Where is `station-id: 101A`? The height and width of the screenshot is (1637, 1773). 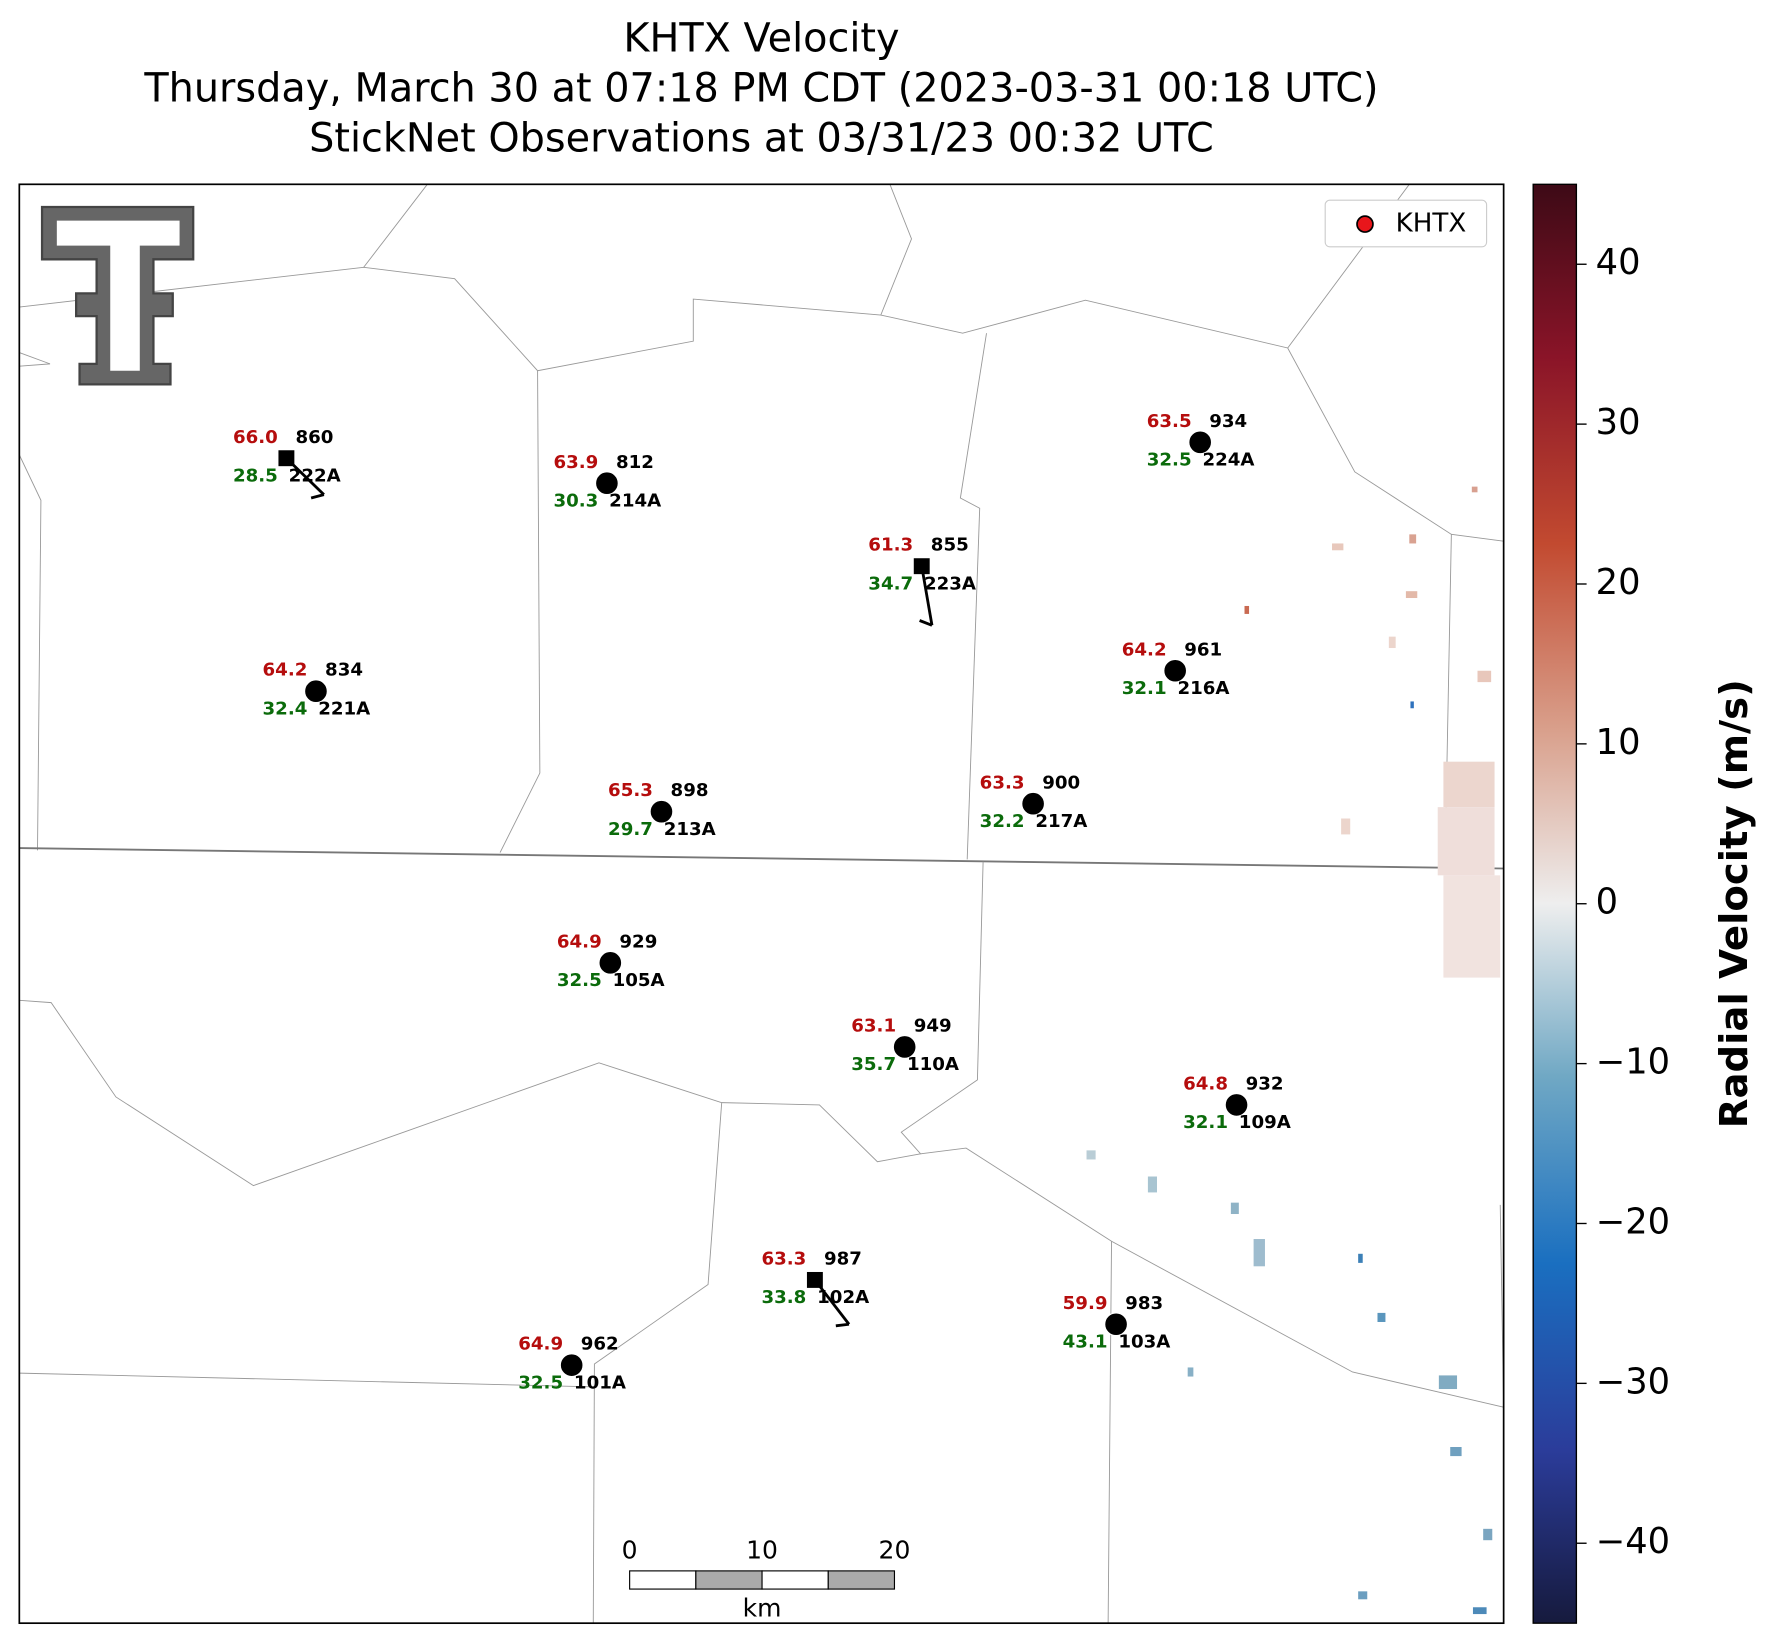
station-id: 101A is located at coordinates (600, 1382).